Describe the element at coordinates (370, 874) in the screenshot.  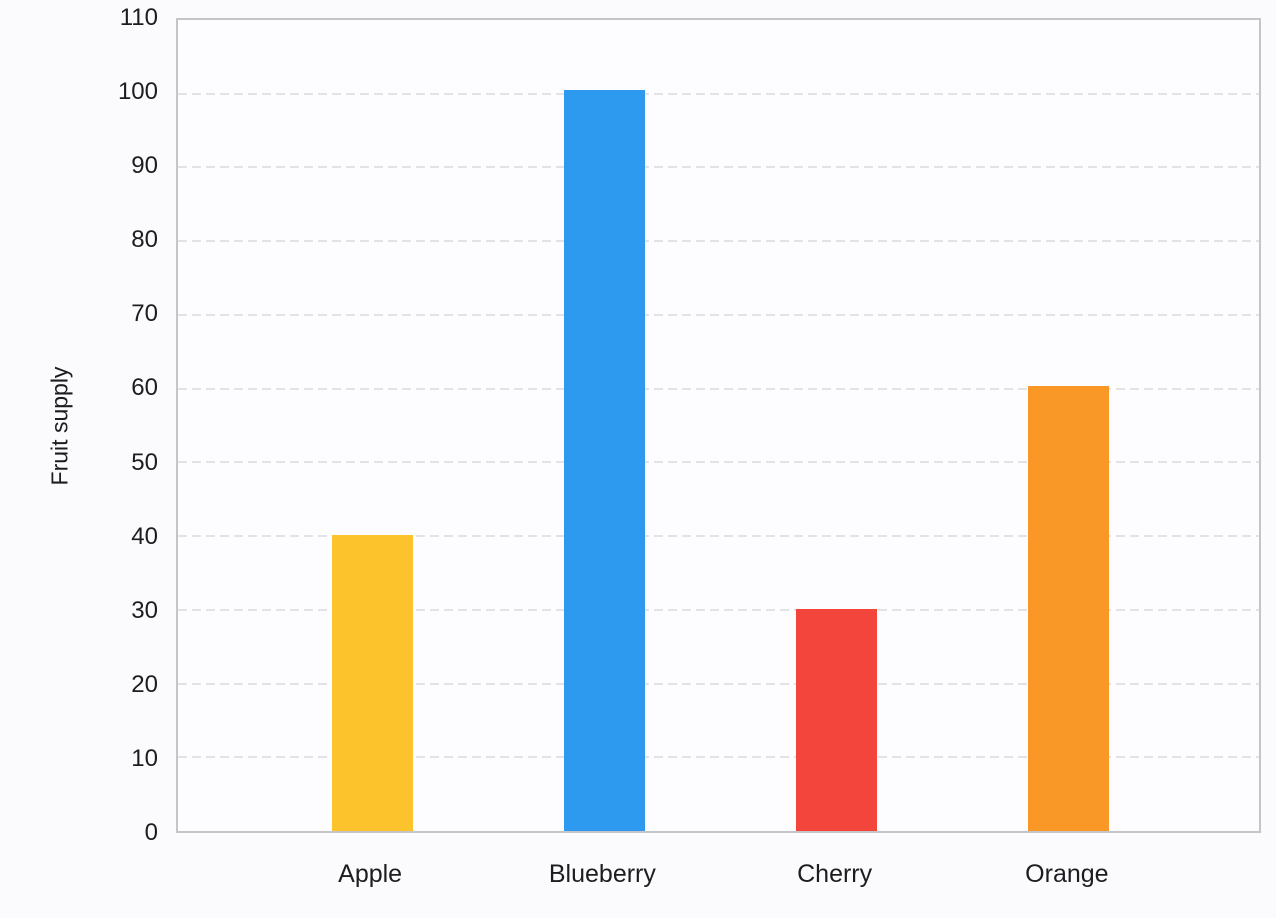
I see `x-axis-label-apple: Apple` at that location.